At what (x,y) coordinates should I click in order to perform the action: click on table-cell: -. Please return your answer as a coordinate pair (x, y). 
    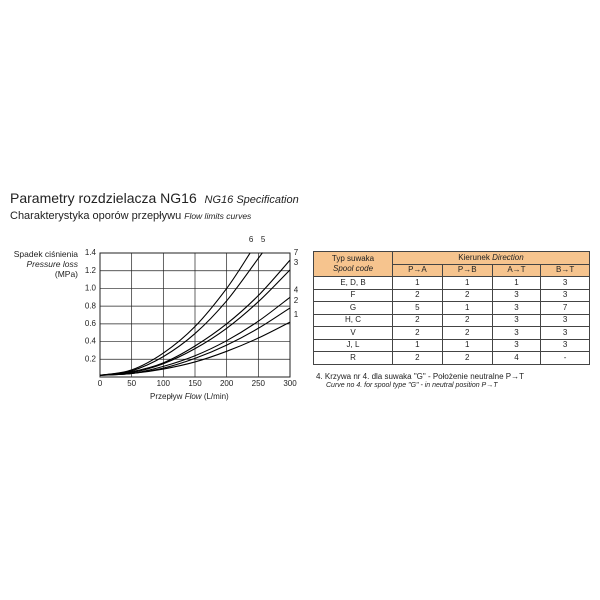
    Looking at the image, I should click on (565, 358).